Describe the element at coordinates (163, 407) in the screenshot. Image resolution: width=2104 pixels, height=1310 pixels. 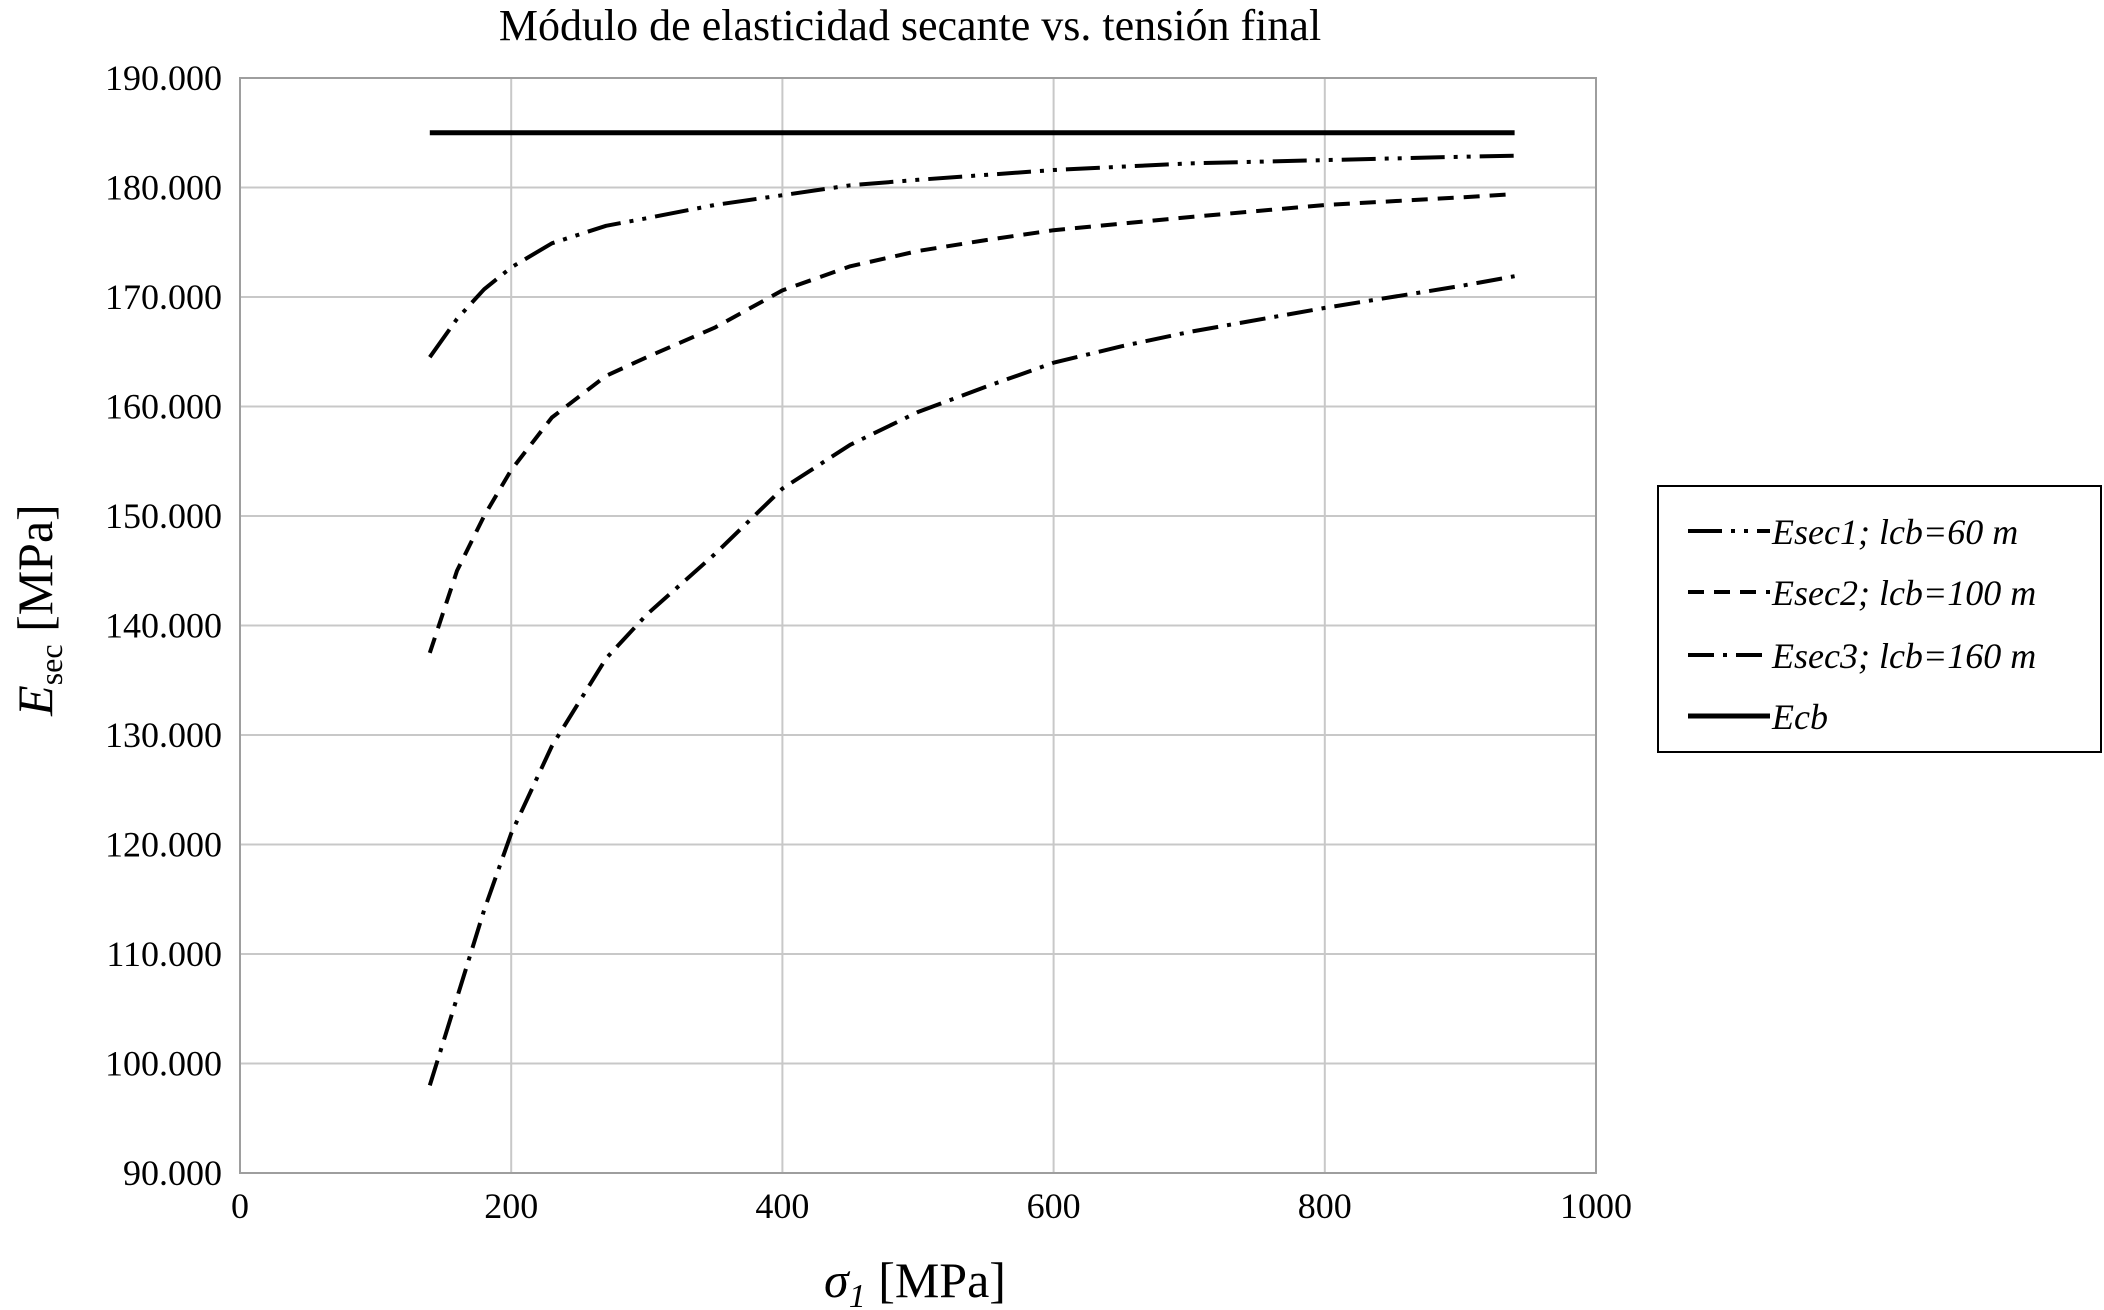
I see `y-tick-label: 160.000` at that location.